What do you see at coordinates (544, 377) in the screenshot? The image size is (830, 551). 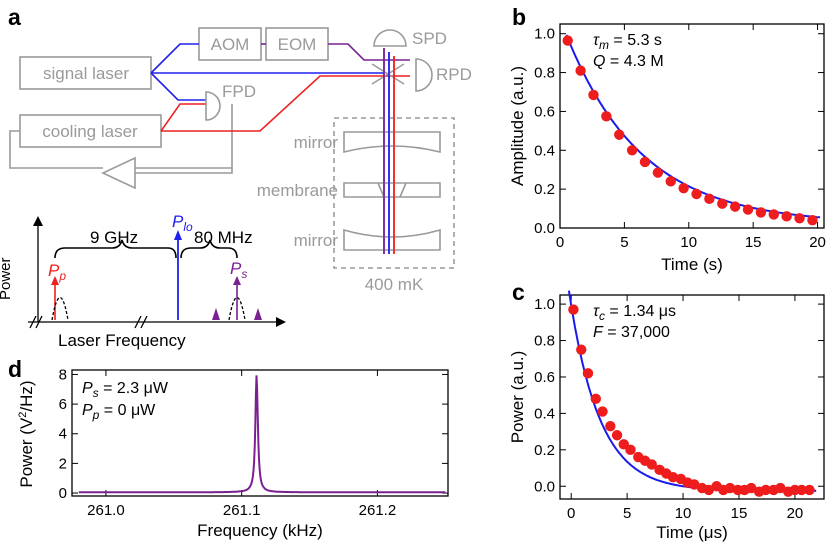 I see `y-tick-label: 0.6` at bounding box center [544, 377].